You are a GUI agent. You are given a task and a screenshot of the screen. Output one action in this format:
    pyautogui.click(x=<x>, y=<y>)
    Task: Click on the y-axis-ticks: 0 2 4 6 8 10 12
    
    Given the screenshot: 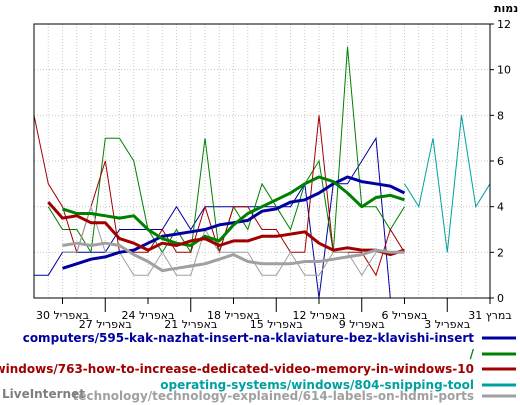 What is the action you would take?
    pyautogui.click(x=500, y=161)
    